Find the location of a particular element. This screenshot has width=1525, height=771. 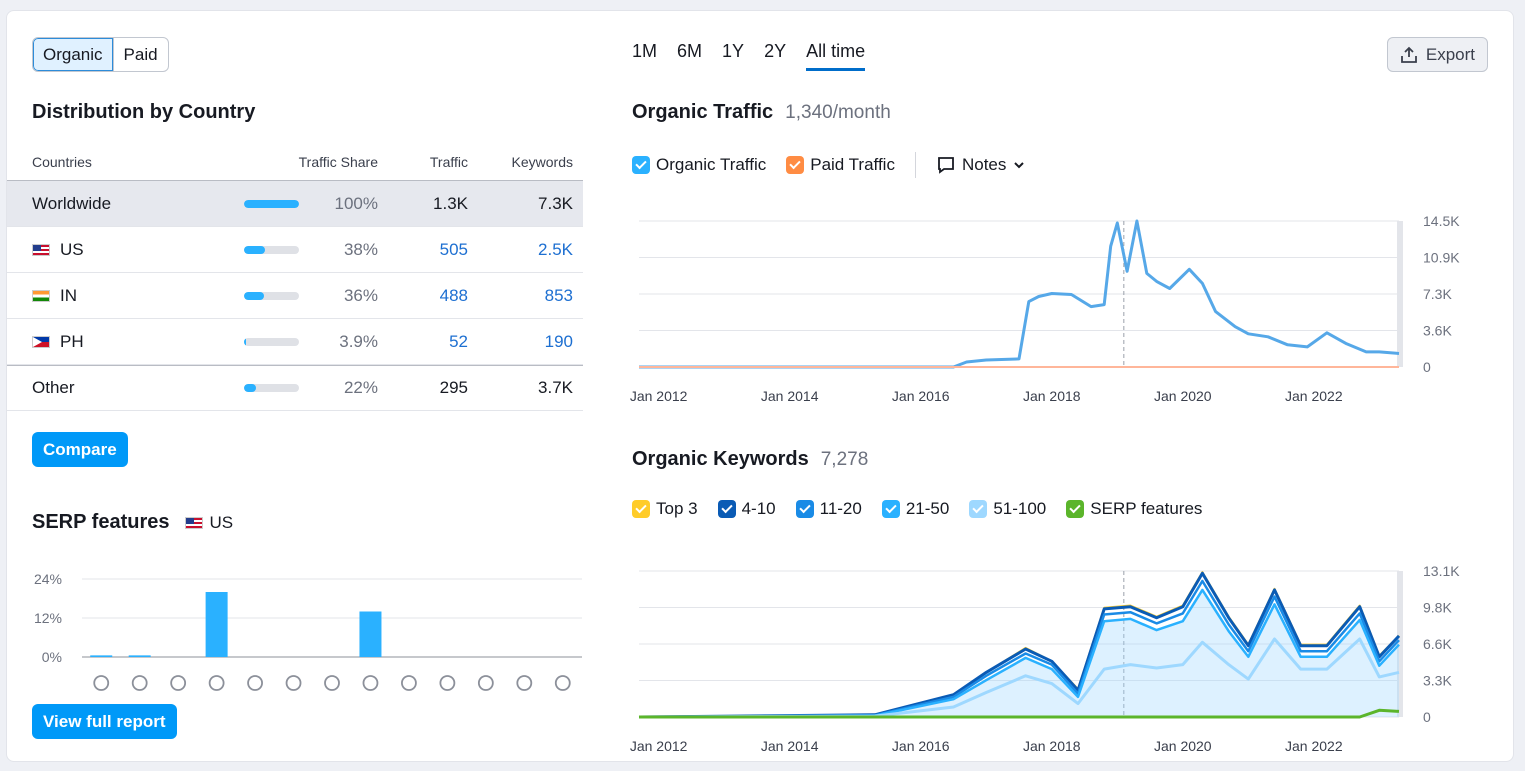

table-header: Countries Traffic Share Traffic Keywords is located at coordinates (295, 162).